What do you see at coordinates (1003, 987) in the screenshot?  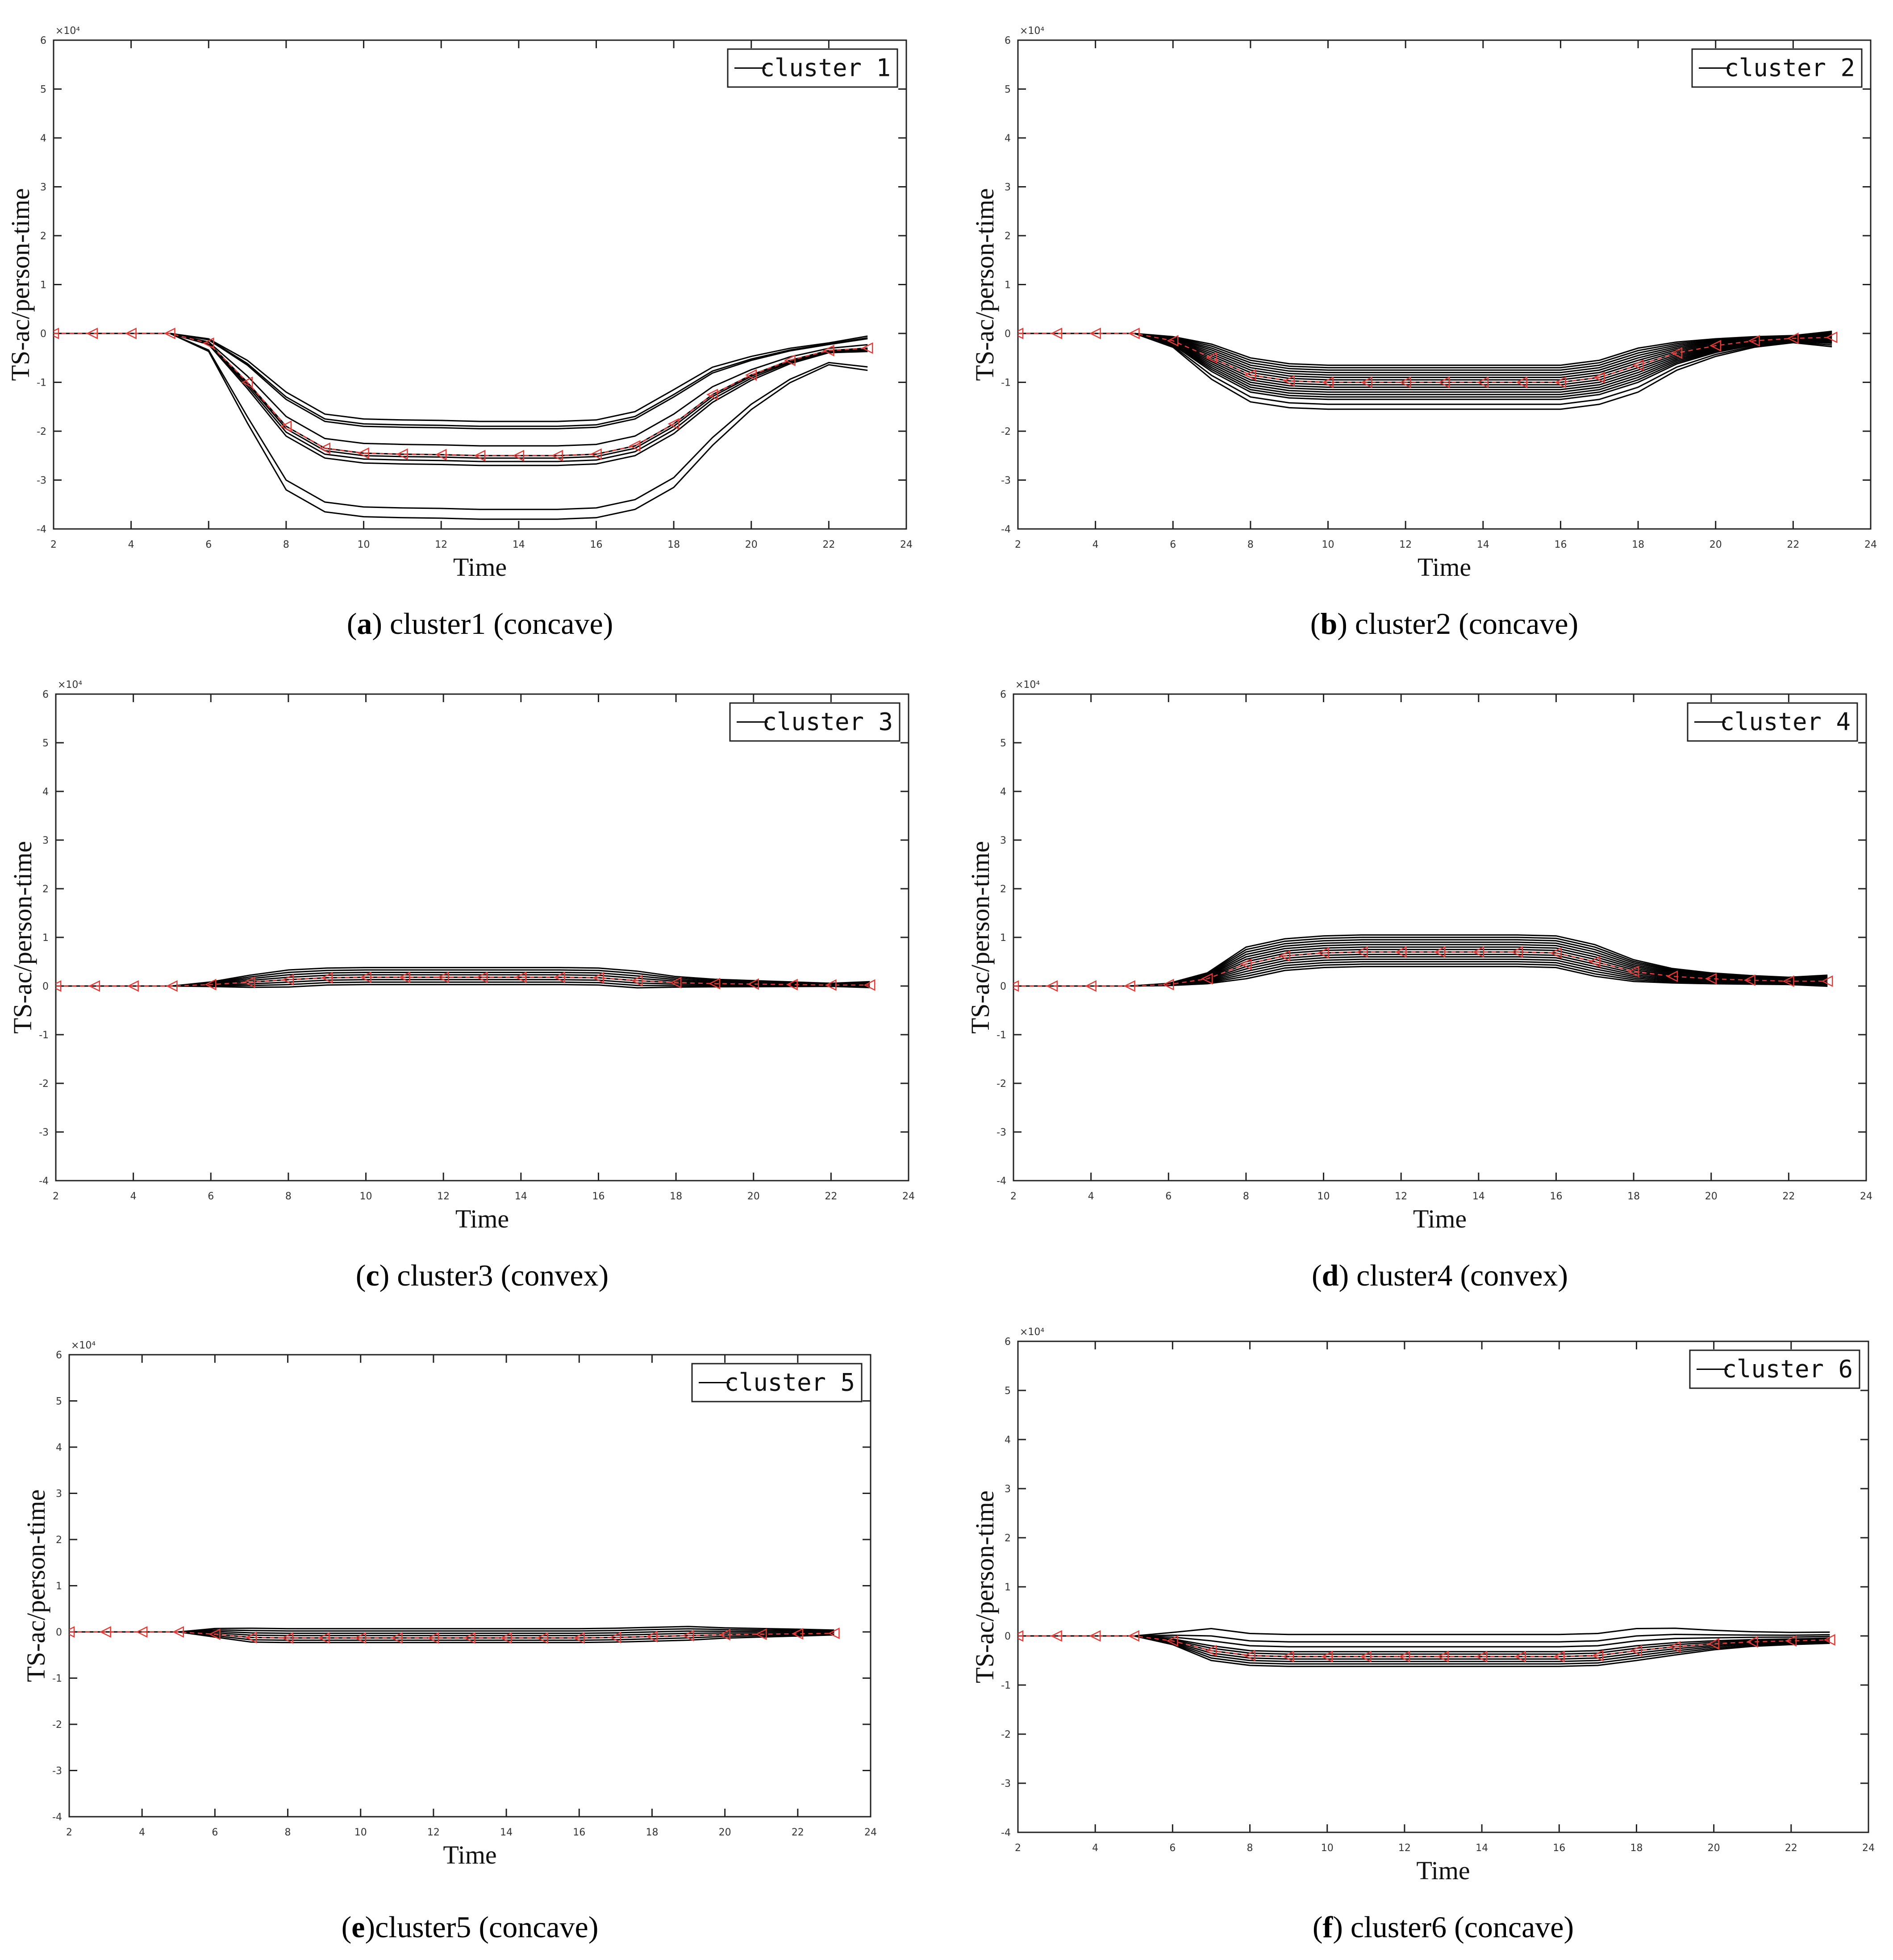 I see `y-tick-label: 0` at bounding box center [1003, 987].